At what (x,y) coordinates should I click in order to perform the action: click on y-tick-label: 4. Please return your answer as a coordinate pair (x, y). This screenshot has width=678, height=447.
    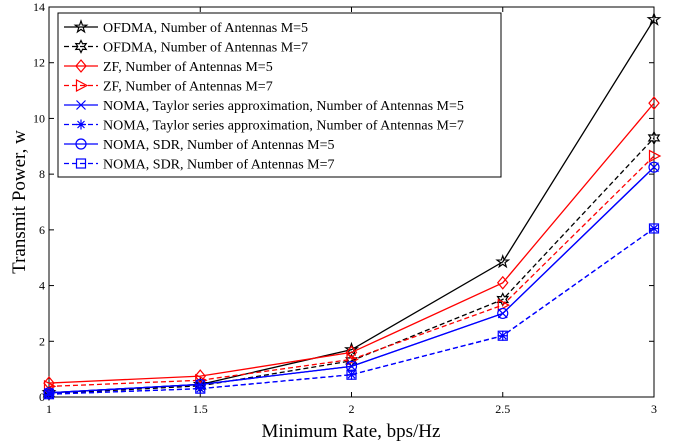
    Looking at the image, I should click on (42, 286).